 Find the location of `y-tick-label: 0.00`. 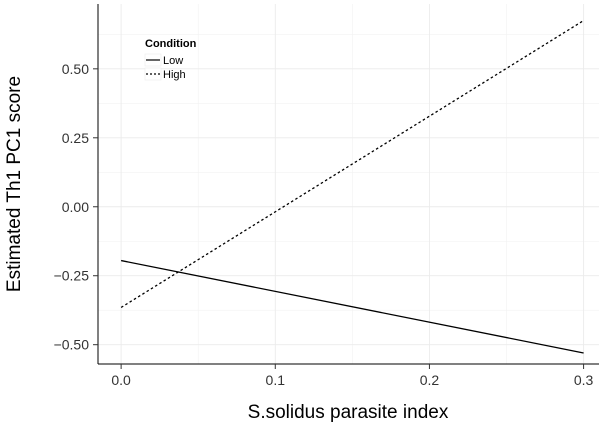

y-tick-label: 0.00 is located at coordinates (75, 207).